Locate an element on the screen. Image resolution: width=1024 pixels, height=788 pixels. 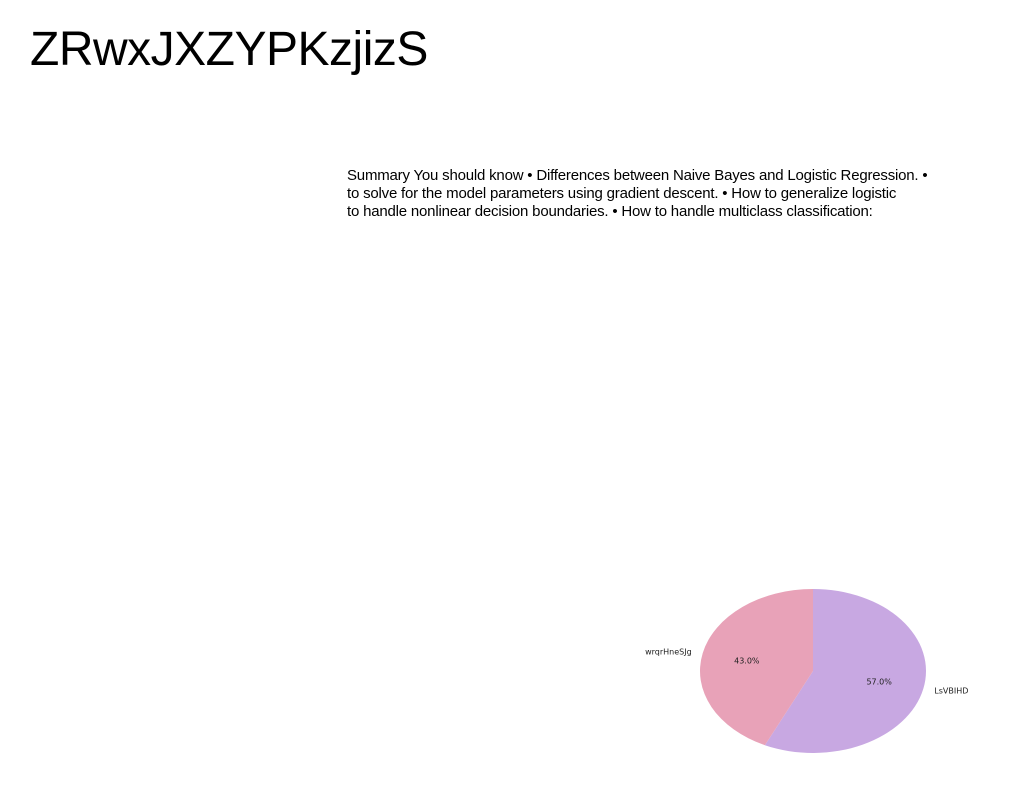
pie-category-label: wrqrHneSJg is located at coordinates (668, 651).